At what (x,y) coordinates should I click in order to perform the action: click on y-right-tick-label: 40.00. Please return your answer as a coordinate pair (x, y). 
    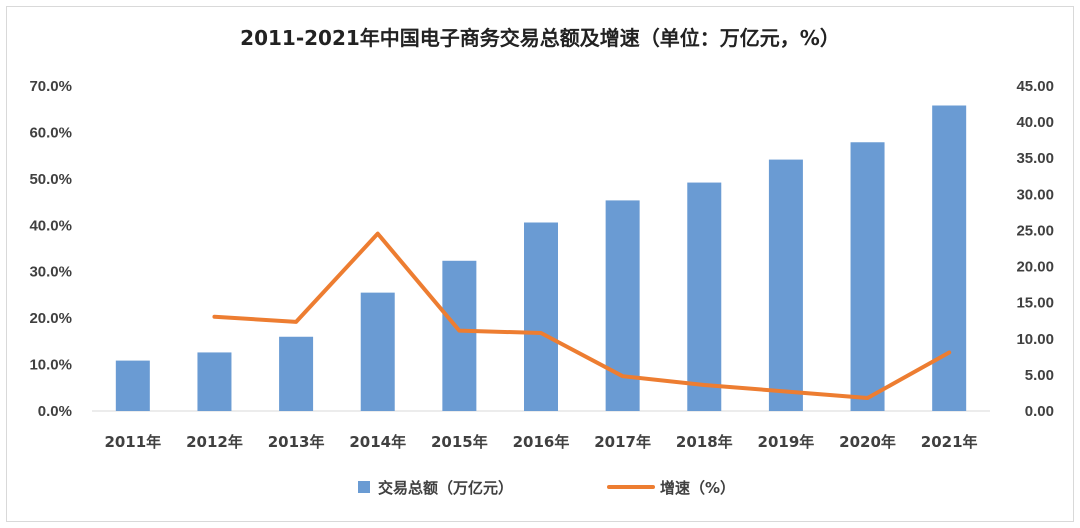
    Looking at the image, I should click on (1035, 122).